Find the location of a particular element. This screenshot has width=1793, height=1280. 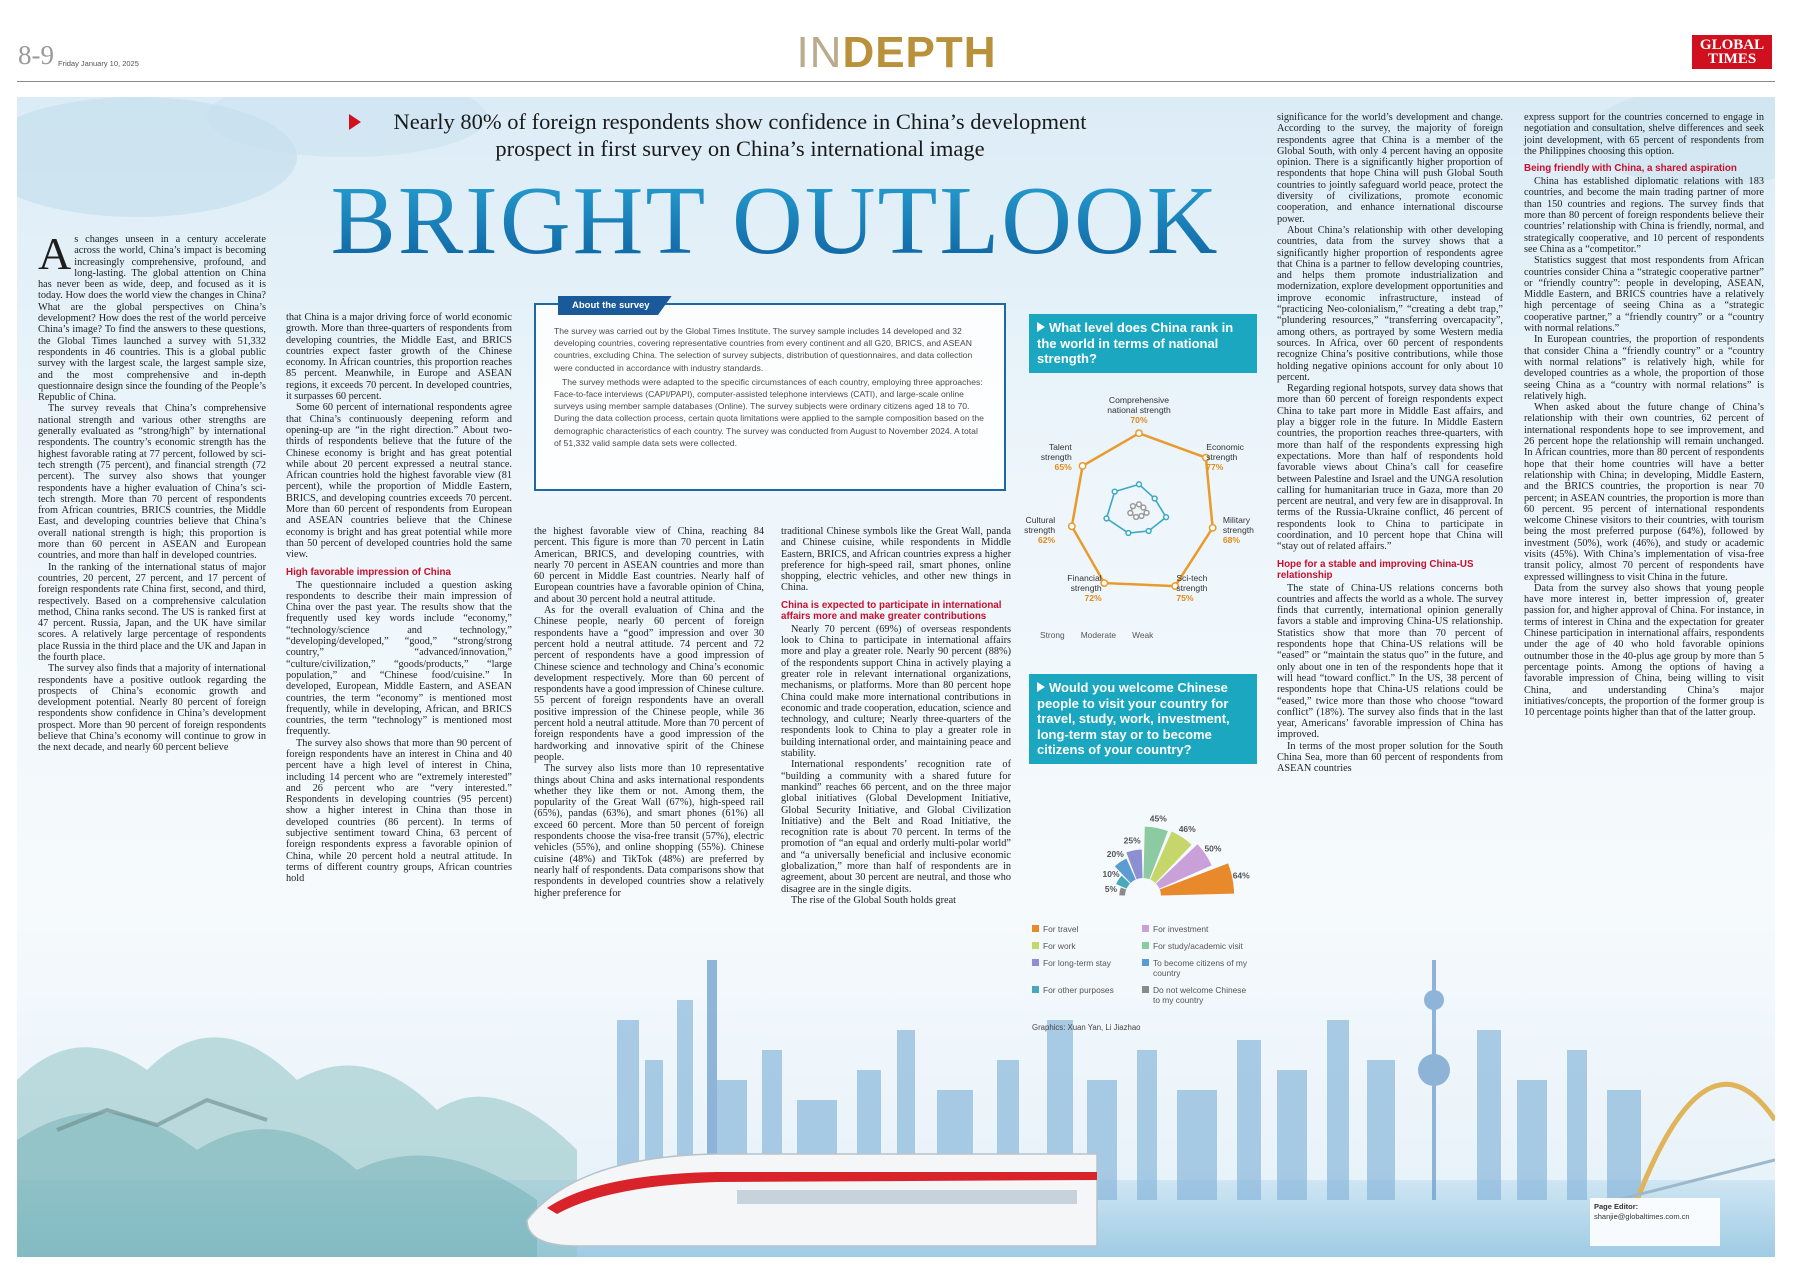

section-light: IN is located at coordinates (819, 52).